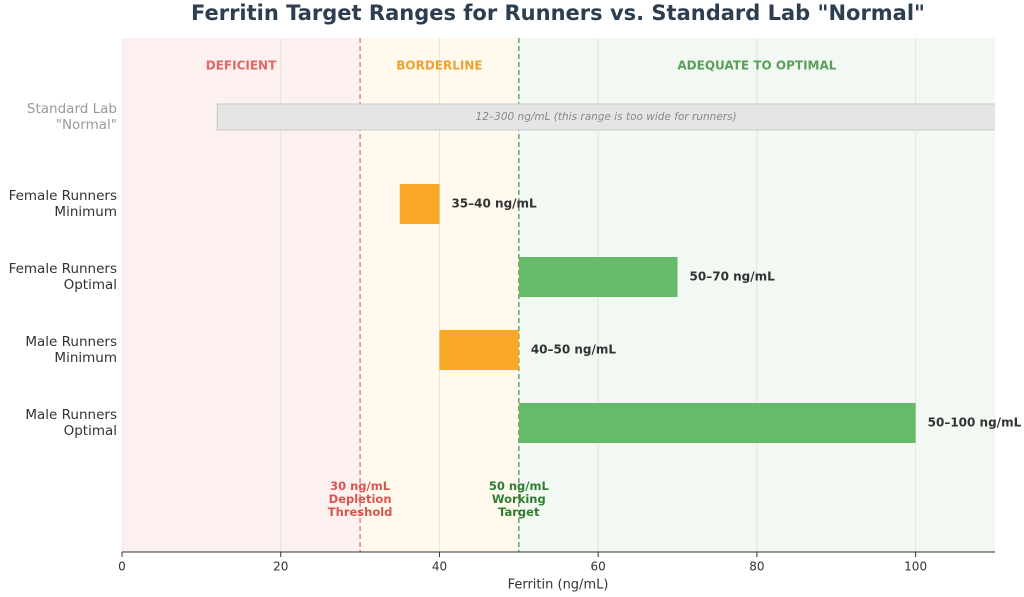 The image size is (1024, 597). What do you see at coordinates (558, 585) in the screenshot?
I see `x-axis-label: Ferritin (ng/mL)` at bounding box center [558, 585].